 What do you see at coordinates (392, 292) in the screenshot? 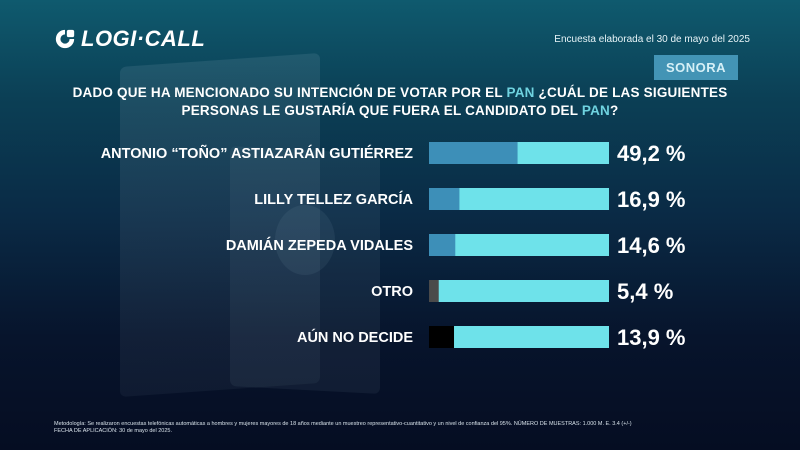
I see `category-label-3: OTRO` at bounding box center [392, 292].